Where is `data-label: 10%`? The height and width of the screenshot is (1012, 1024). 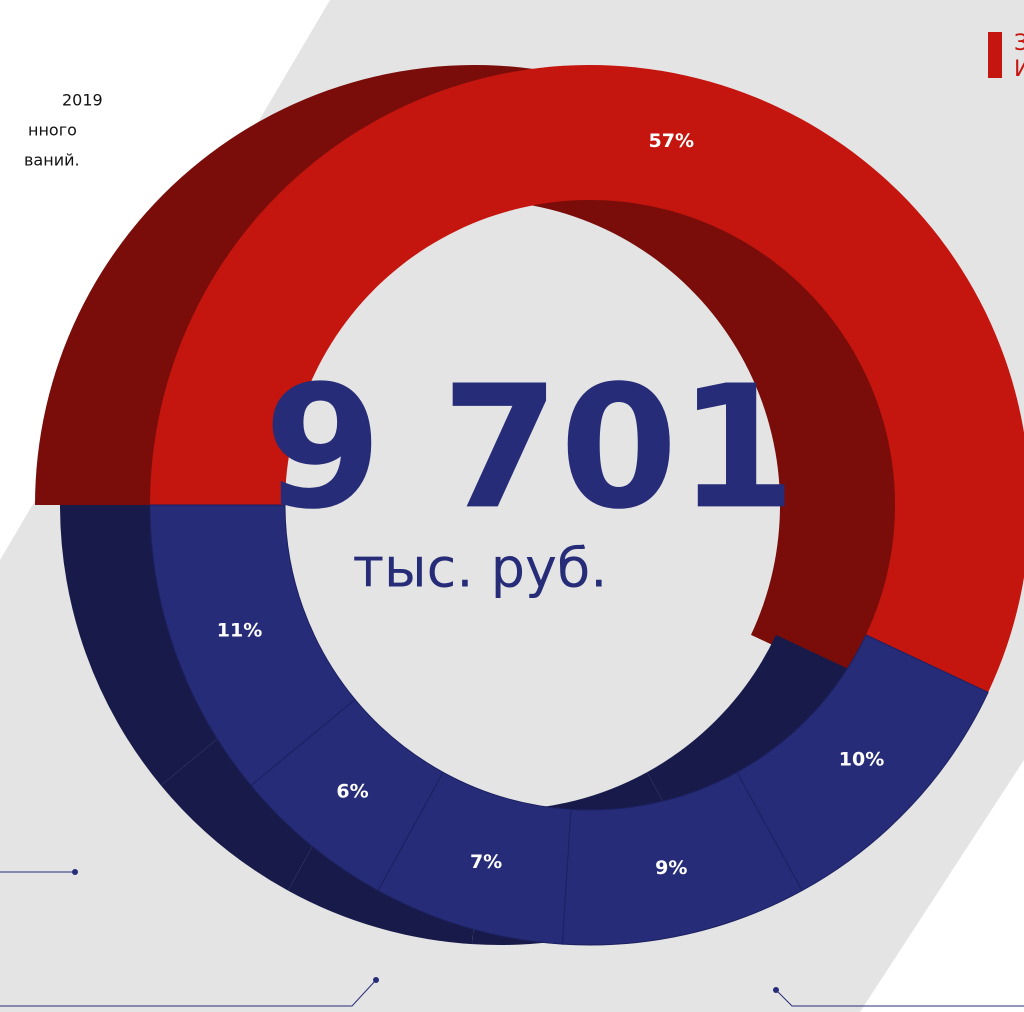
data-label: 10% is located at coordinates (861, 759).